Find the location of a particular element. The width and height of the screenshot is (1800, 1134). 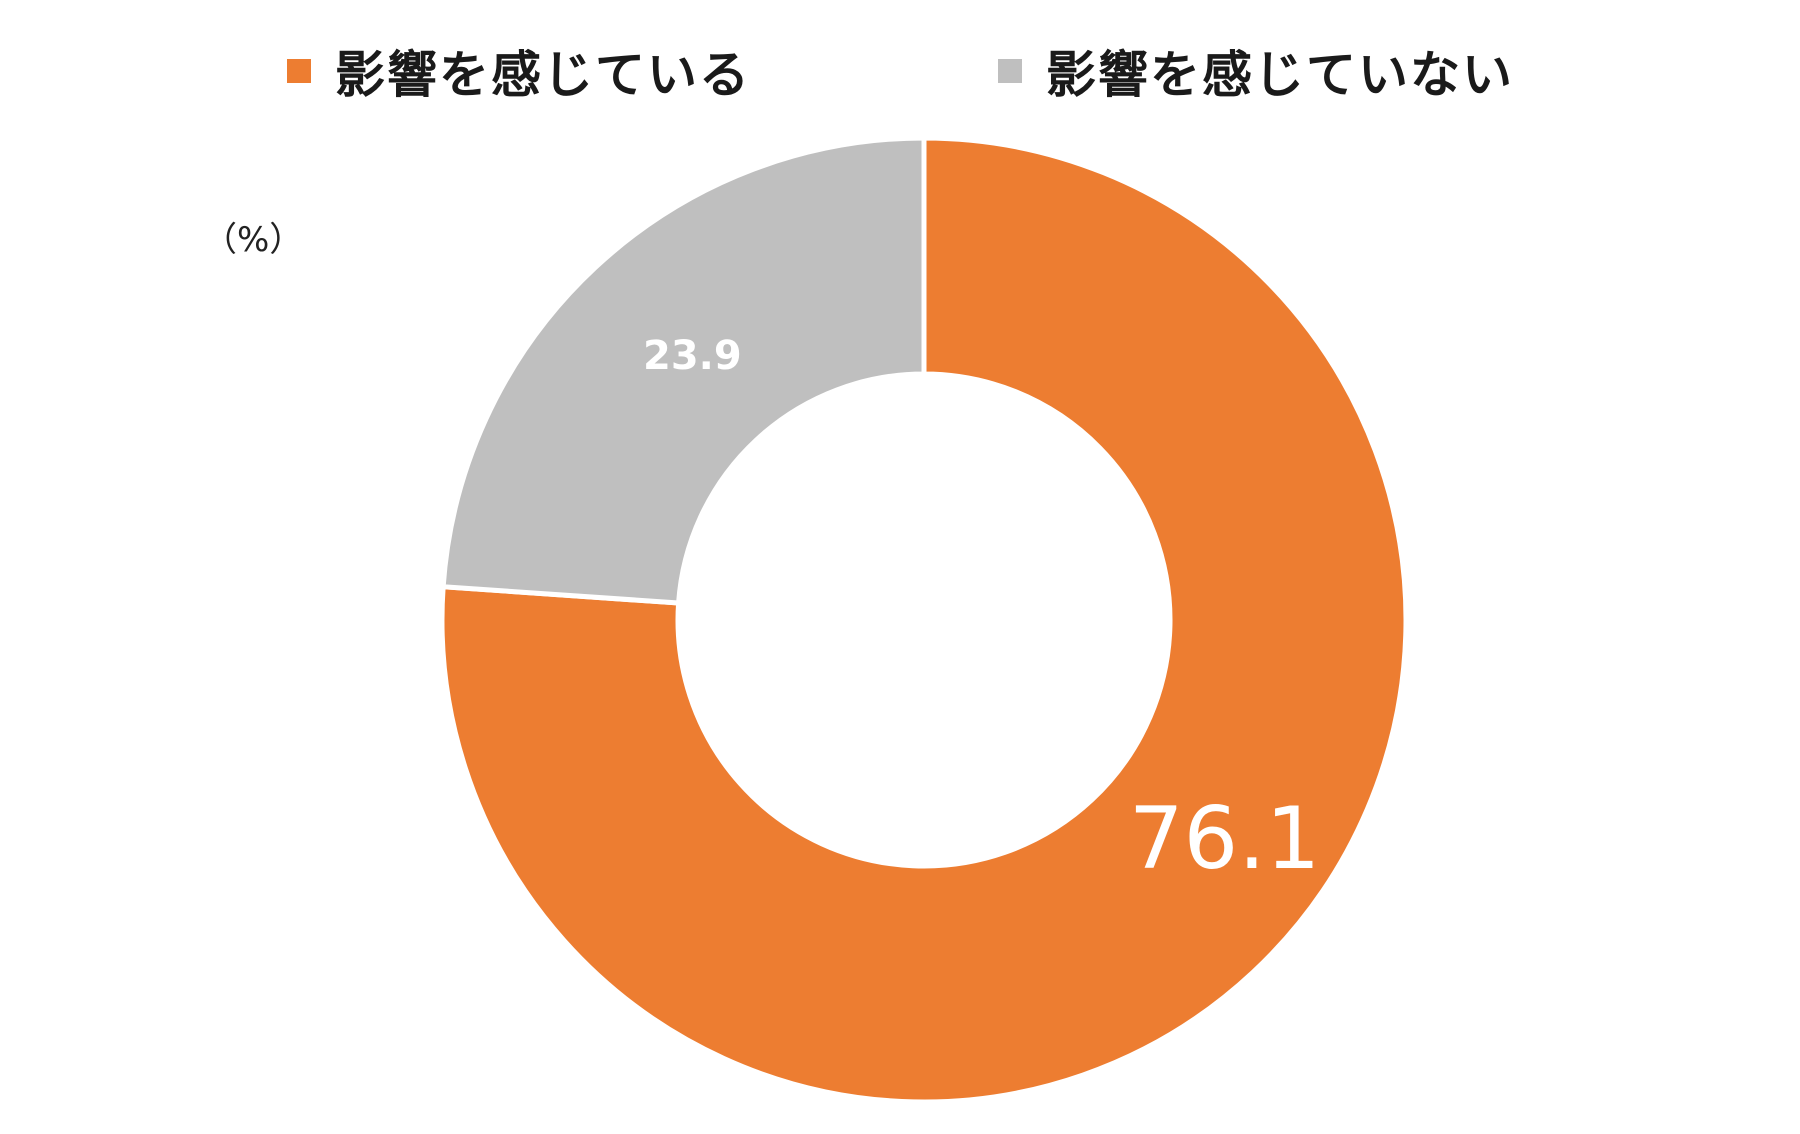

data-label-affected: 76.1 is located at coordinates (1224, 839).